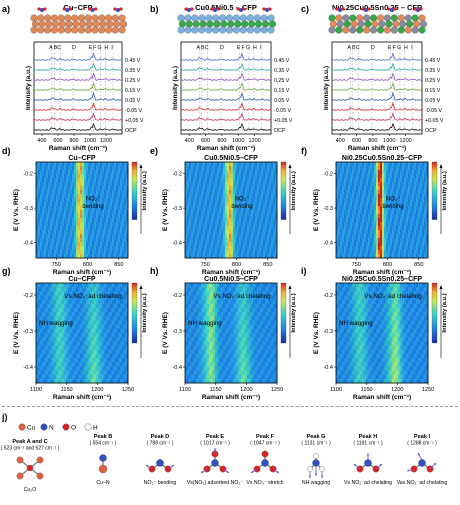  Describe the element at coordinates (87, 265) in the screenshot. I see `x-tick-label: 800` at that location.